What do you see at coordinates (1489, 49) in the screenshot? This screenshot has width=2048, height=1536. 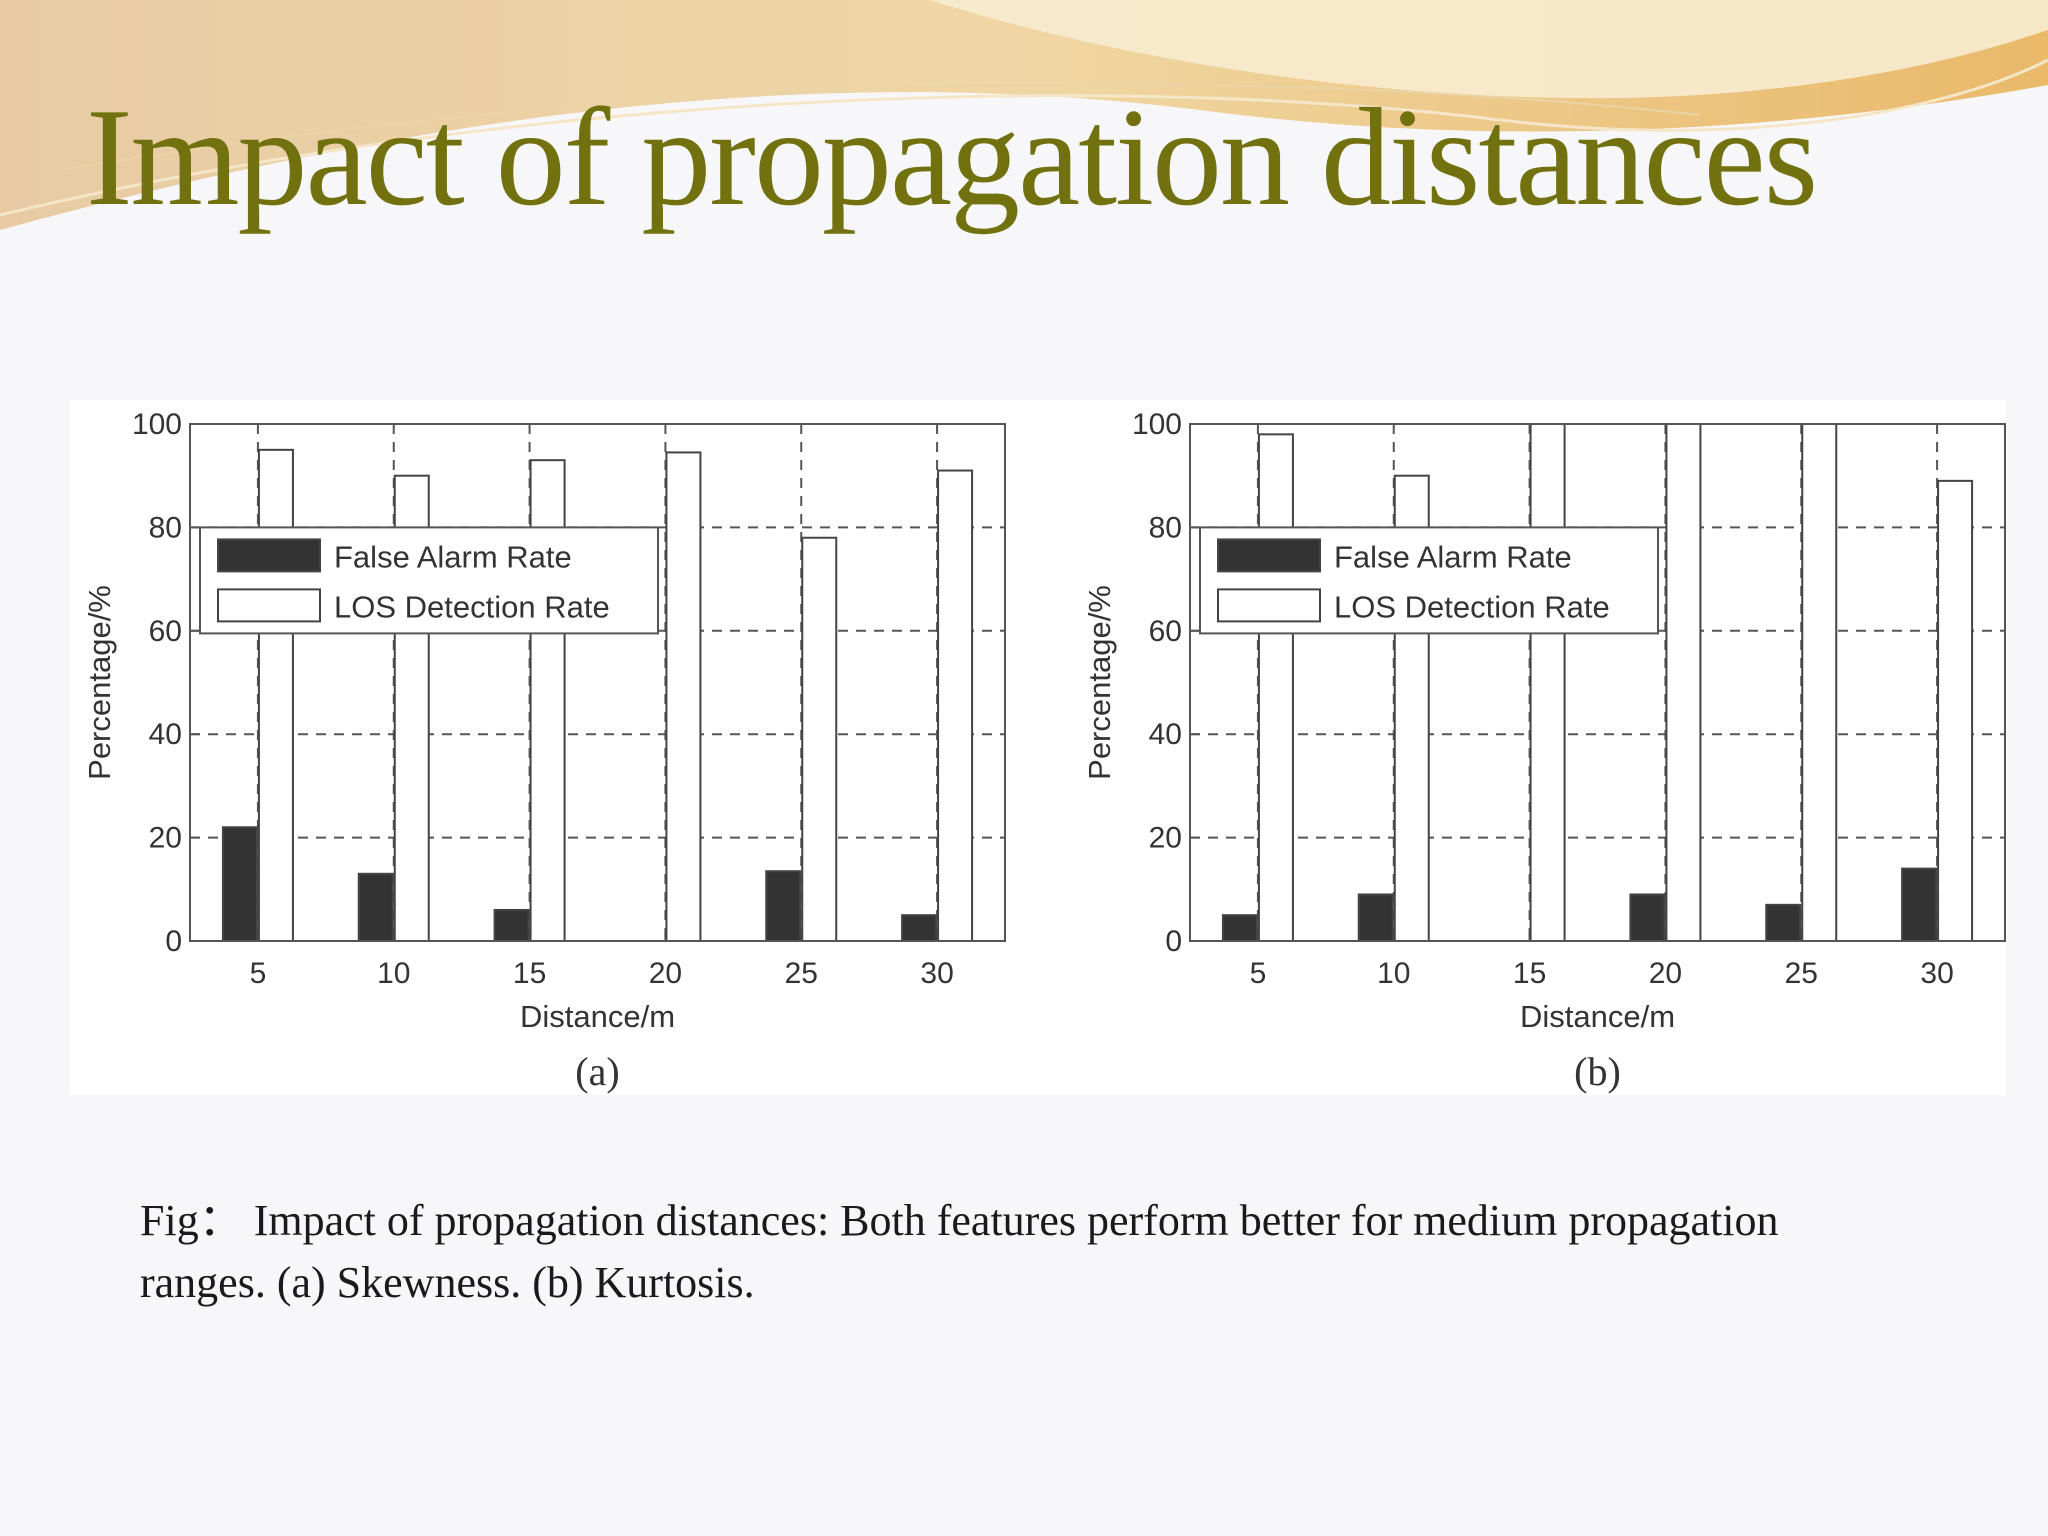 I see `header-swoosh-highlight` at bounding box center [1489, 49].